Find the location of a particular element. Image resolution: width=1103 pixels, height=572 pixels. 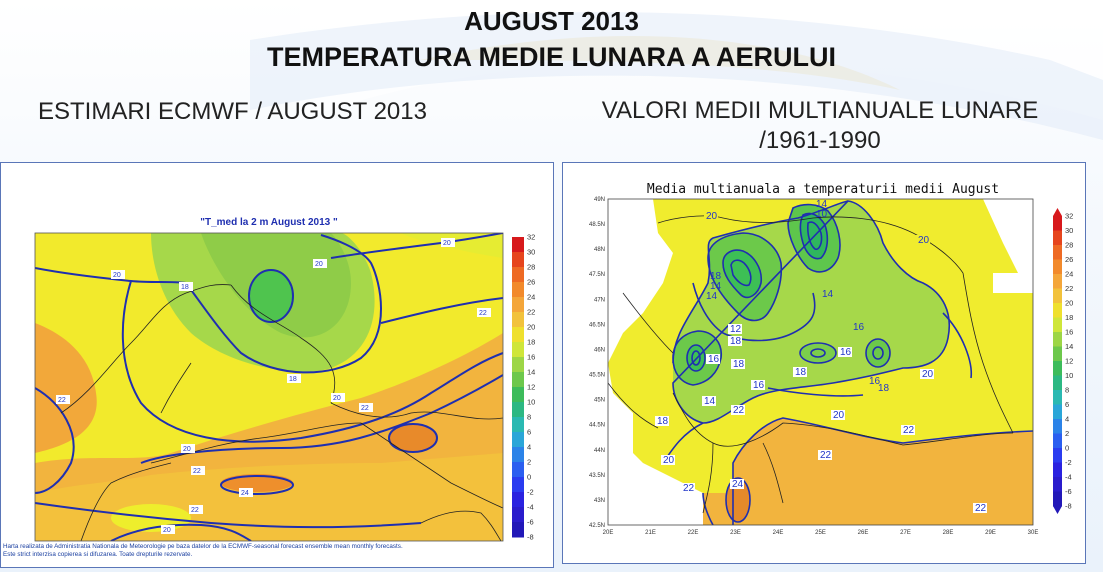

lon-tick-label: 27E is located at coordinates (905, 533).